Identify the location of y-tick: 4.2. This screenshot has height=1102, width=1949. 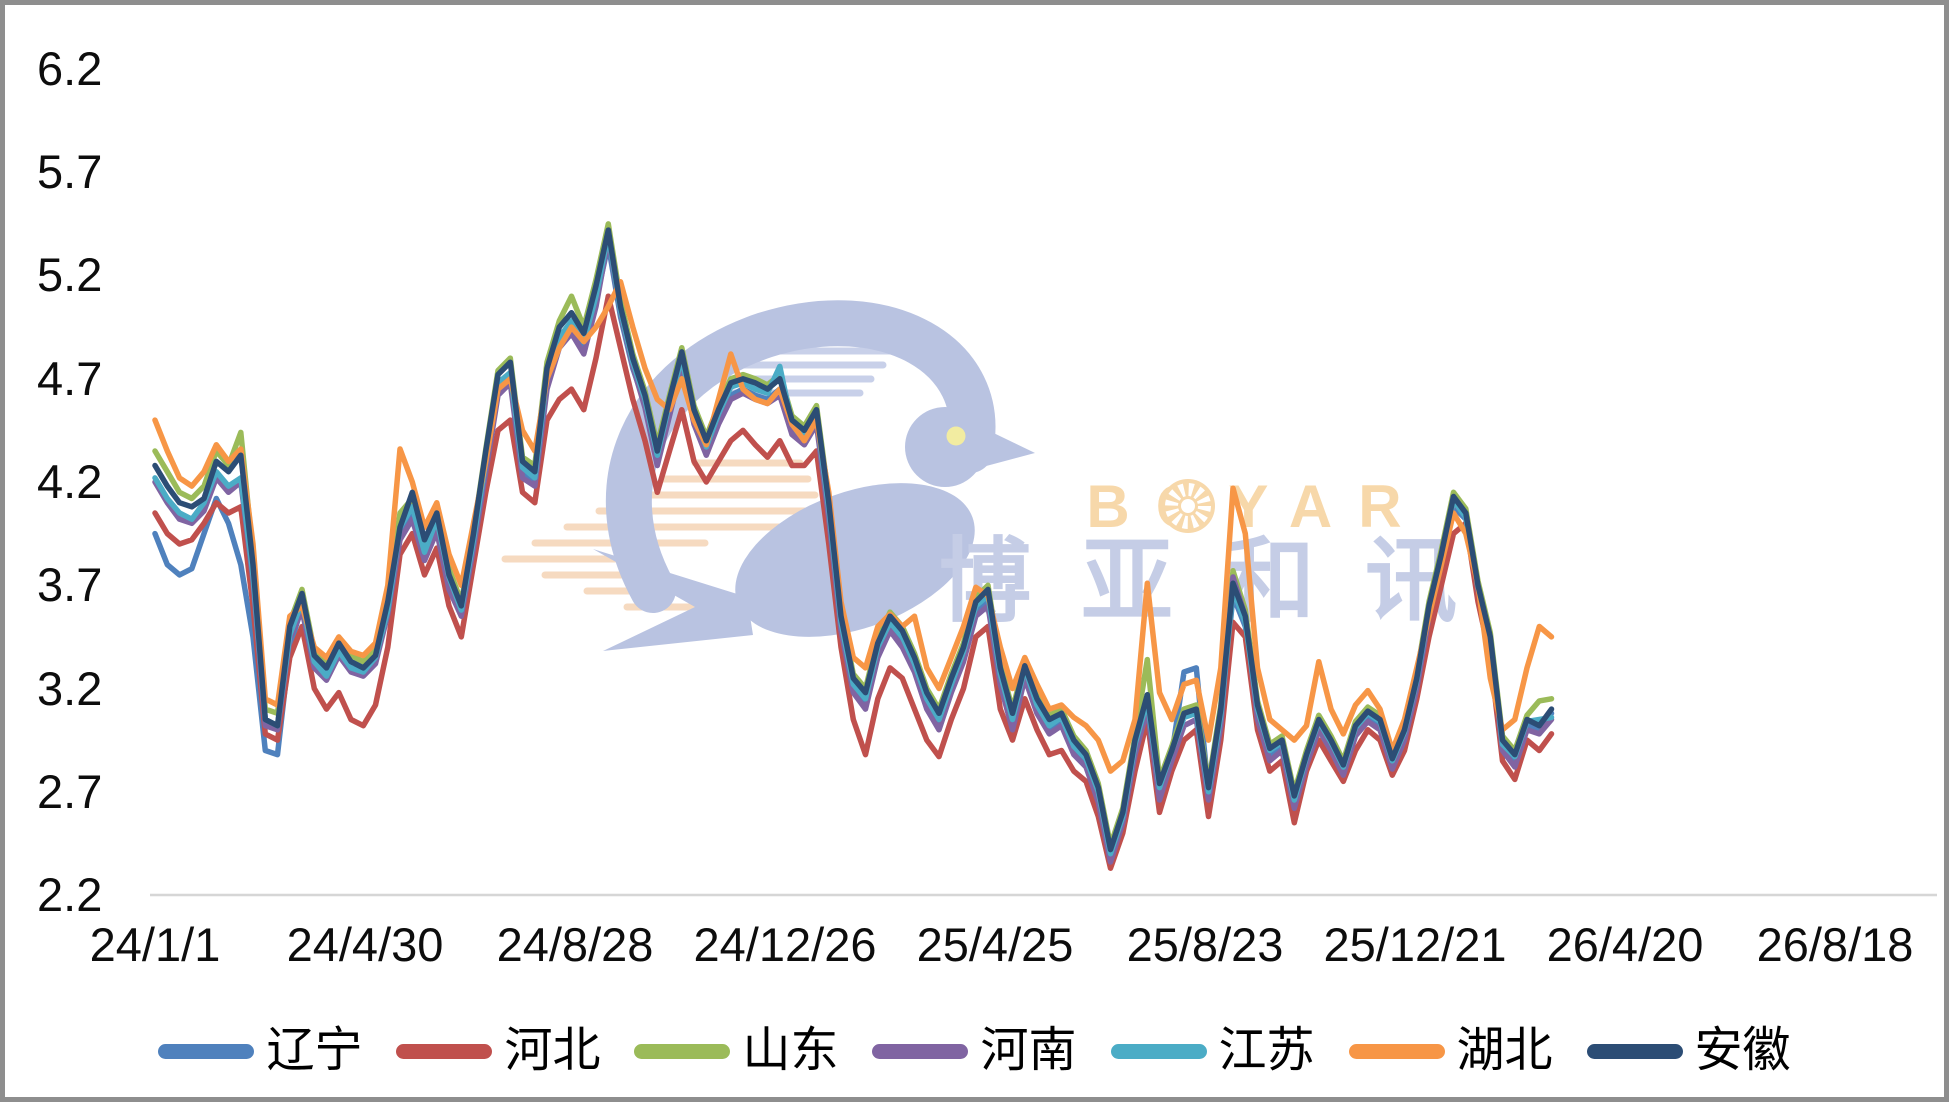
(69, 481).